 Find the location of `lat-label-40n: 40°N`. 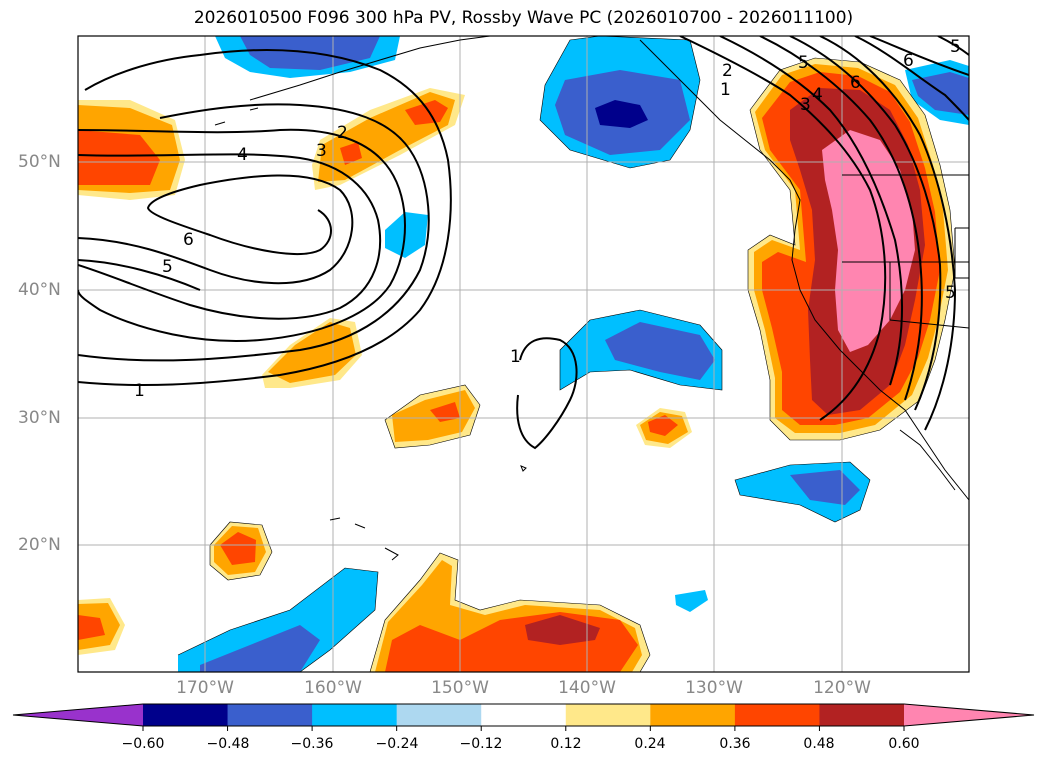

lat-label-40n: 40°N is located at coordinates (39, 290).